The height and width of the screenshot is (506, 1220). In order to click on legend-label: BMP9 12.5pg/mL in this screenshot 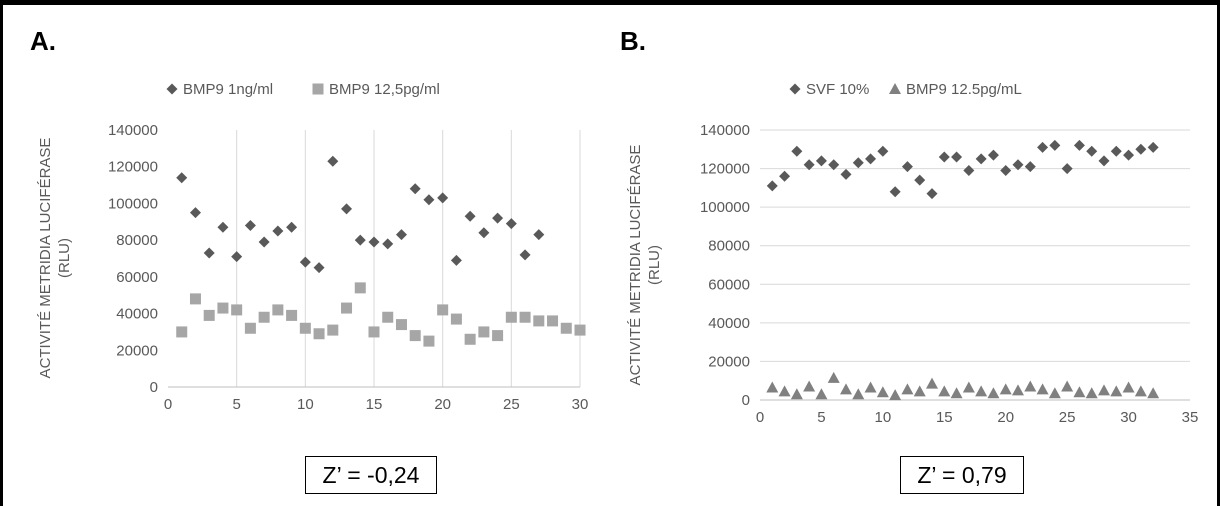, I will do `click(964, 89)`.